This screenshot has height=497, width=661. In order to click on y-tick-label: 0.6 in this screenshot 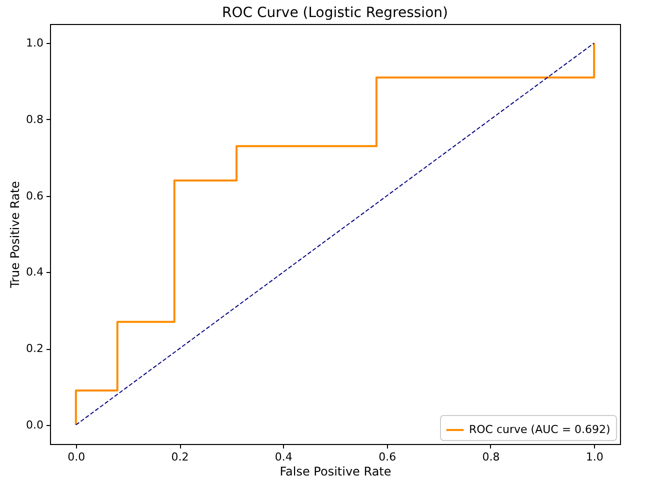, I will do `click(35, 195)`.